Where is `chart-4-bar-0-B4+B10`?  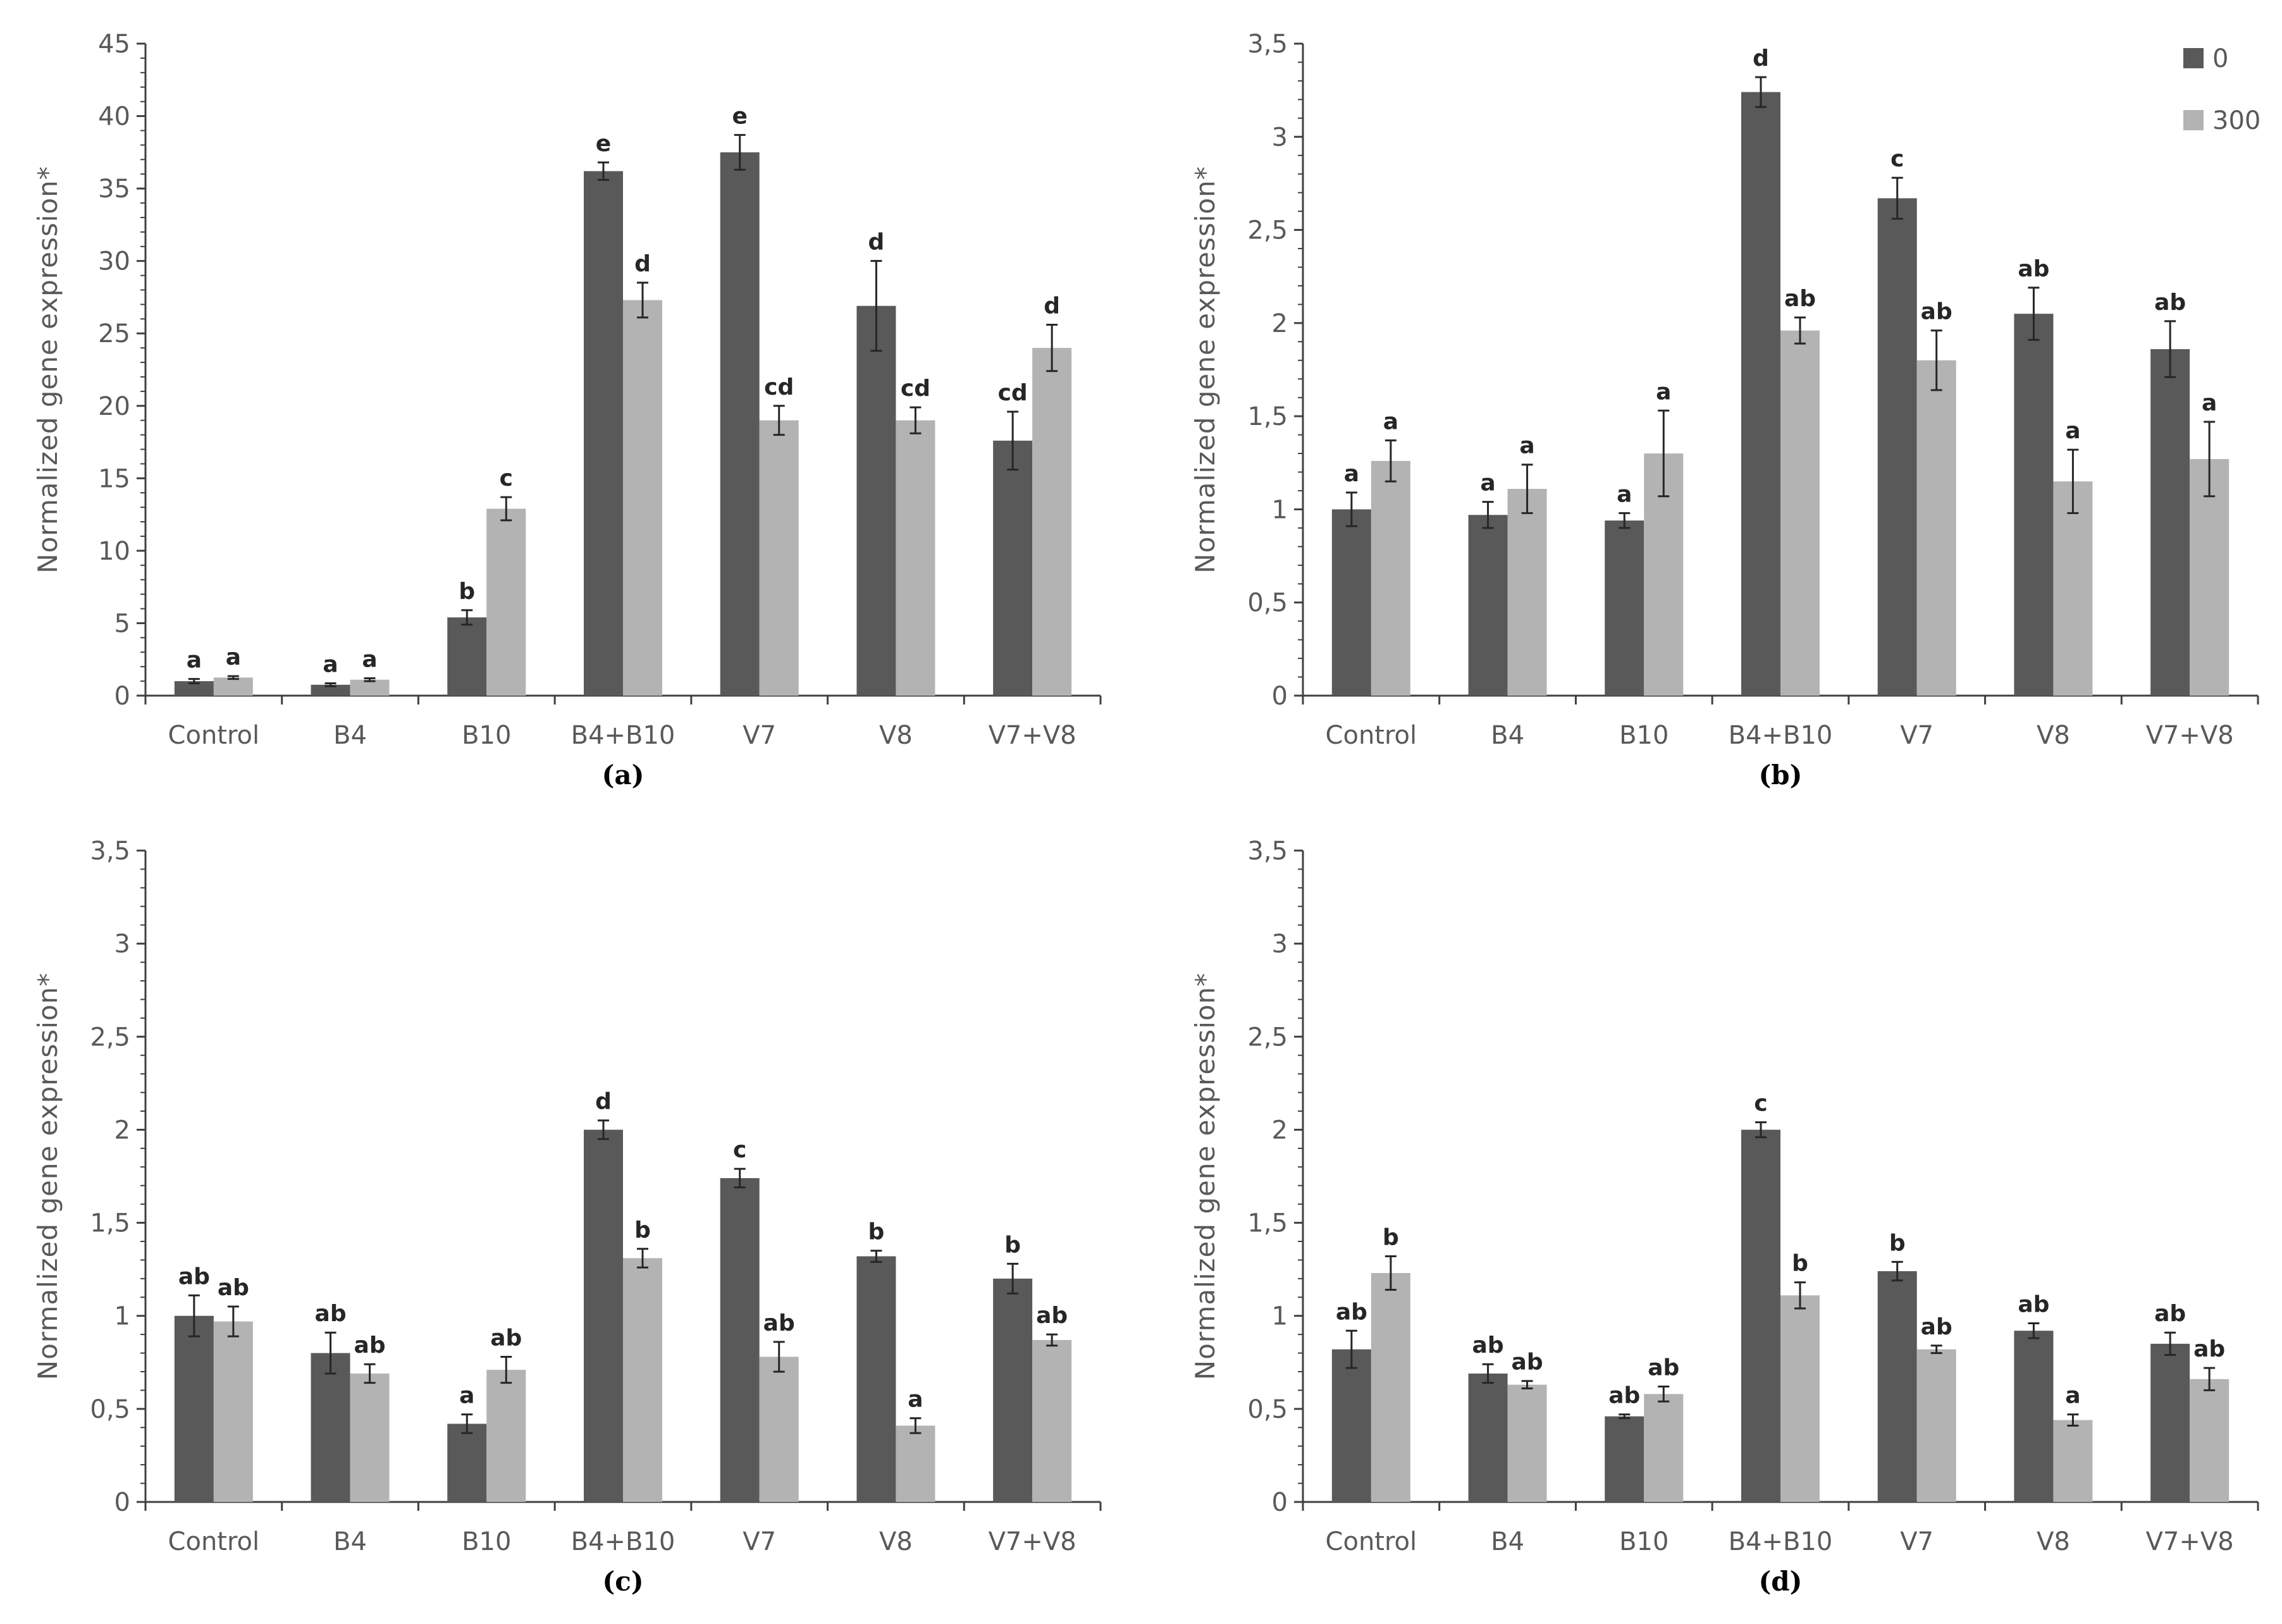
chart-4-bar-0-B4+B10 is located at coordinates (1760, 1315).